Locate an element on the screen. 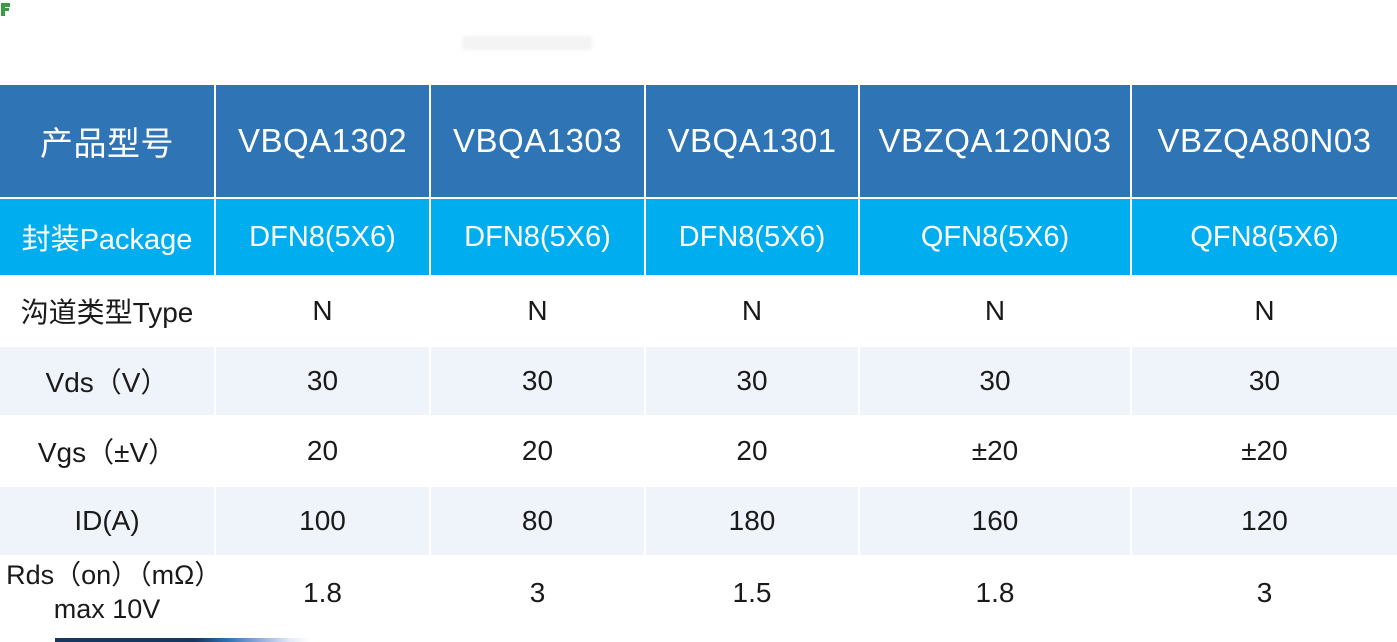 The height and width of the screenshot is (642, 1397). corner-header: 产品型号 is located at coordinates (108, 142).